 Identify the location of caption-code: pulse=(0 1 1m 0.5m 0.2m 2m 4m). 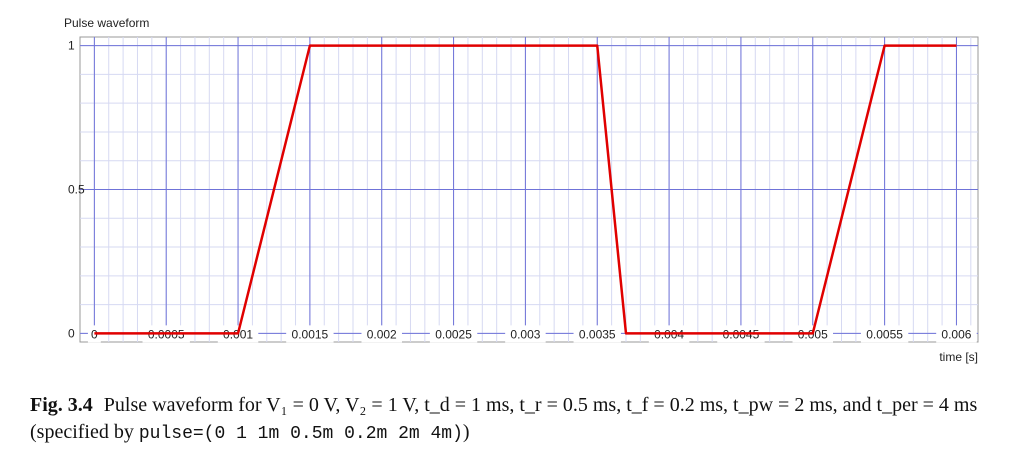
(300, 434).